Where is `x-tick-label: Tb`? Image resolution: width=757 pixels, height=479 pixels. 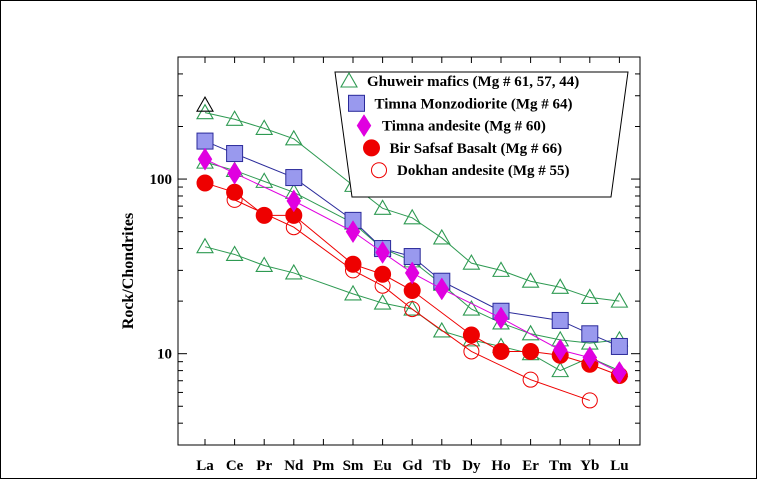 x-tick-label: Tb is located at coordinates (442, 466).